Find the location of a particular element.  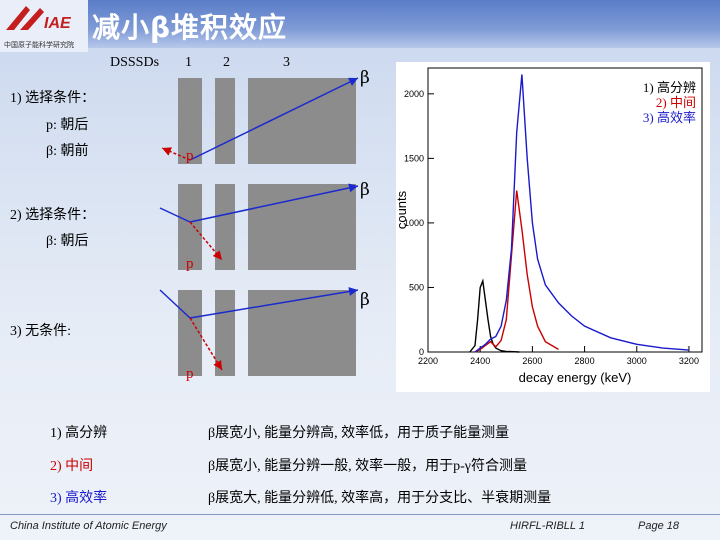

legend-entry-3: 3) 高效率 is located at coordinates (669, 117).